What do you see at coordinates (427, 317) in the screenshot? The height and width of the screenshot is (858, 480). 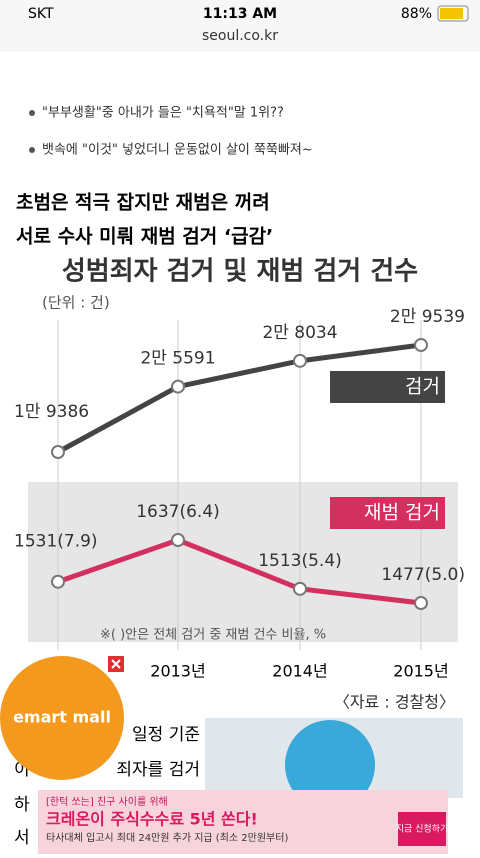 I see `value-label: 2만 9539` at bounding box center [427, 317].